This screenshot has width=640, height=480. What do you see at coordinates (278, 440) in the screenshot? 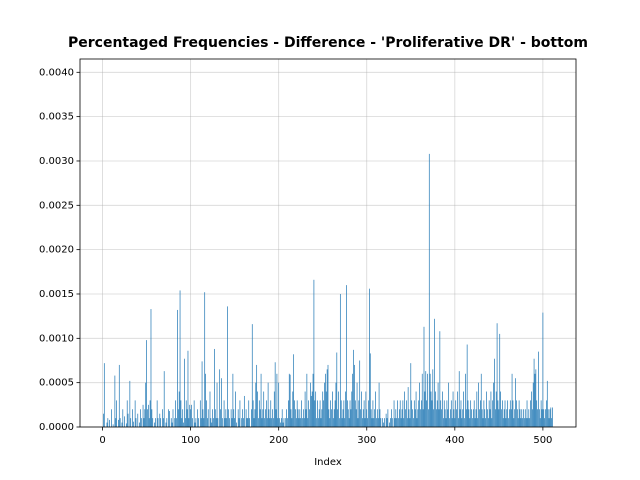
I see `x-tick-label: 200` at bounding box center [278, 440].